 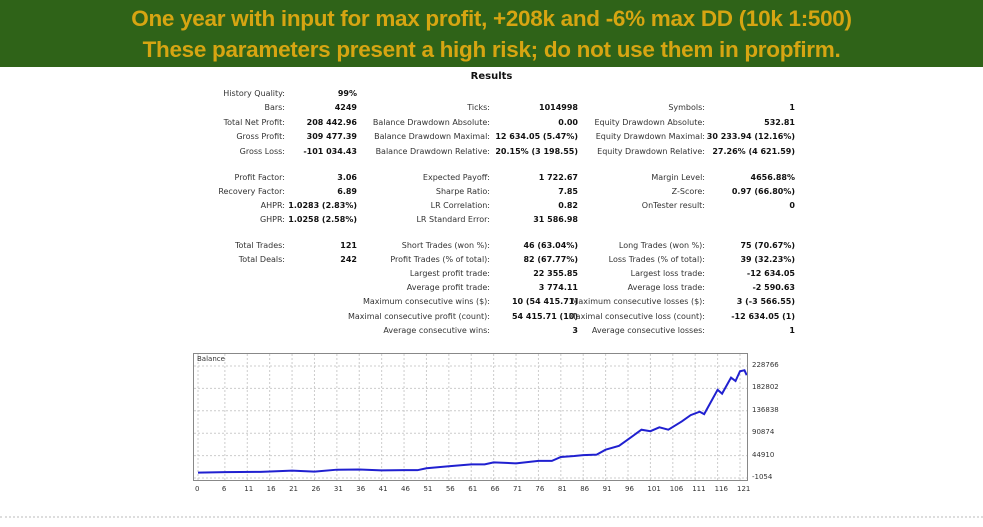 I want to click on balance-chart-svg, so click(x=471, y=417).